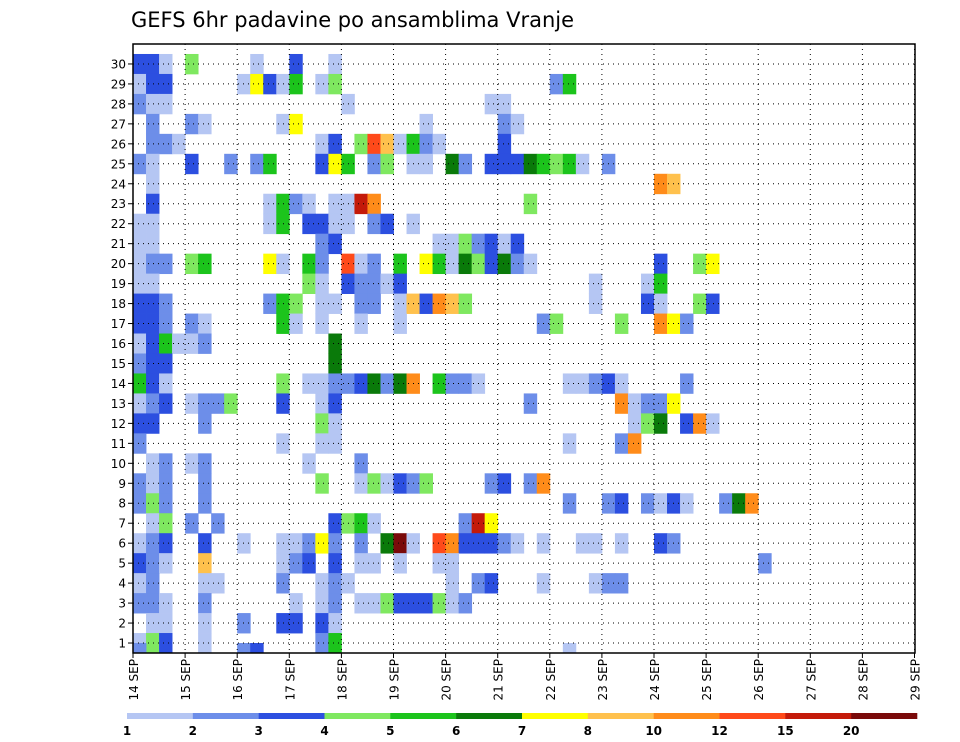 This screenshot has width=960, height=742. What do you see at coordinates (122, 484) in the screenshot?
I see `y-tick-label: 9` at bounding box center [122, 484].